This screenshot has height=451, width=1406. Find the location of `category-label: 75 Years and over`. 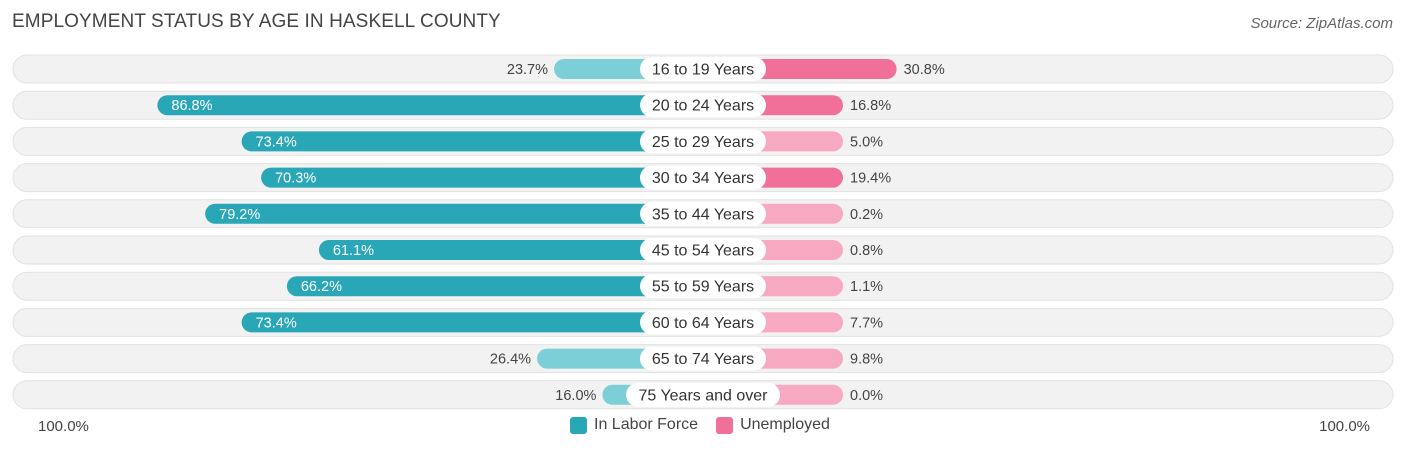

category-label: 75 Years and over is located at coordinates (704, 395).